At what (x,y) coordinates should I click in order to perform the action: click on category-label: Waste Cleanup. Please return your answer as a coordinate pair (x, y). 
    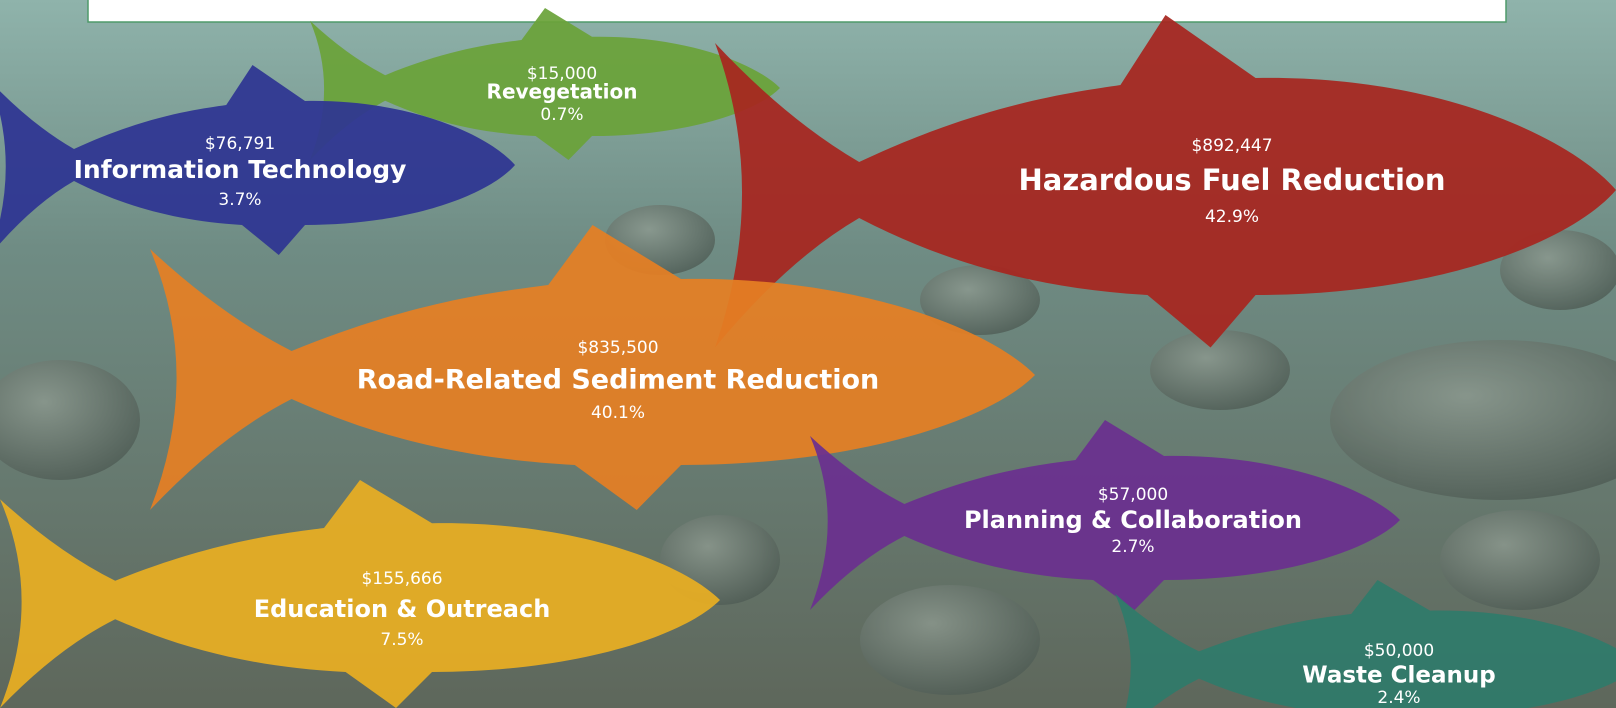
    Looking at the image, I should click on (1398, 676).